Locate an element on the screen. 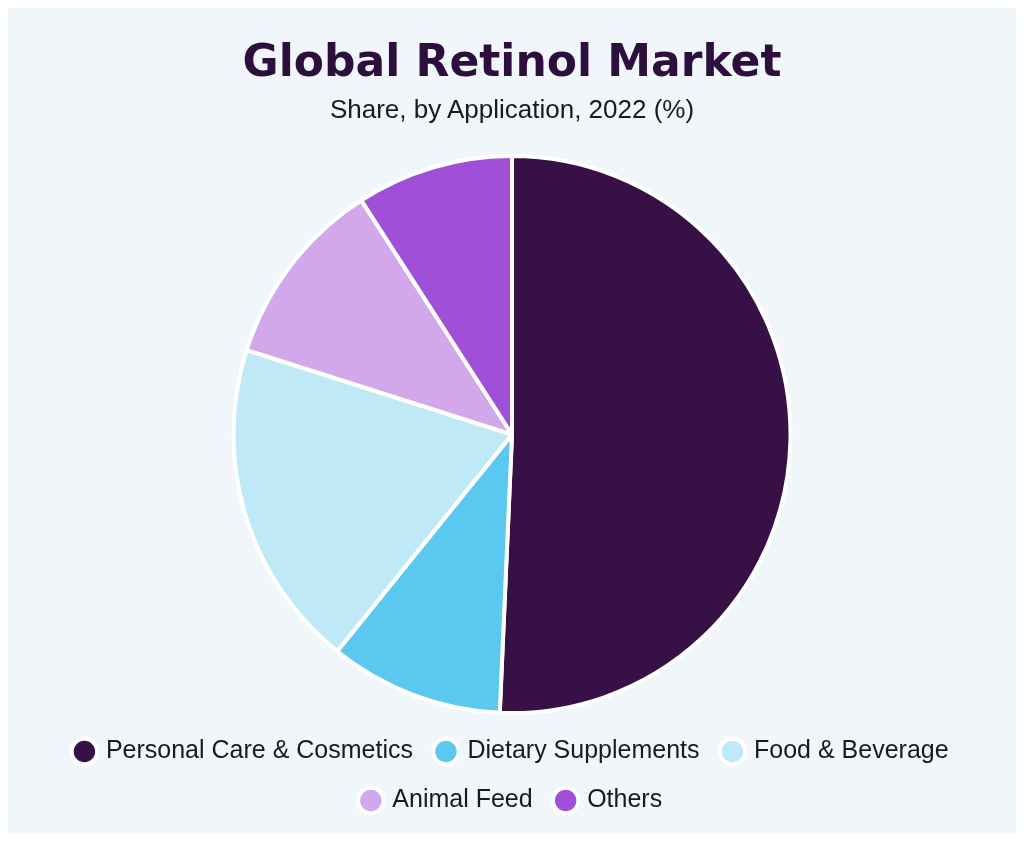 The height and width of the screenshot is (841, 1024). legend-label: Food & Beverage is located at coordinates (851, 749).